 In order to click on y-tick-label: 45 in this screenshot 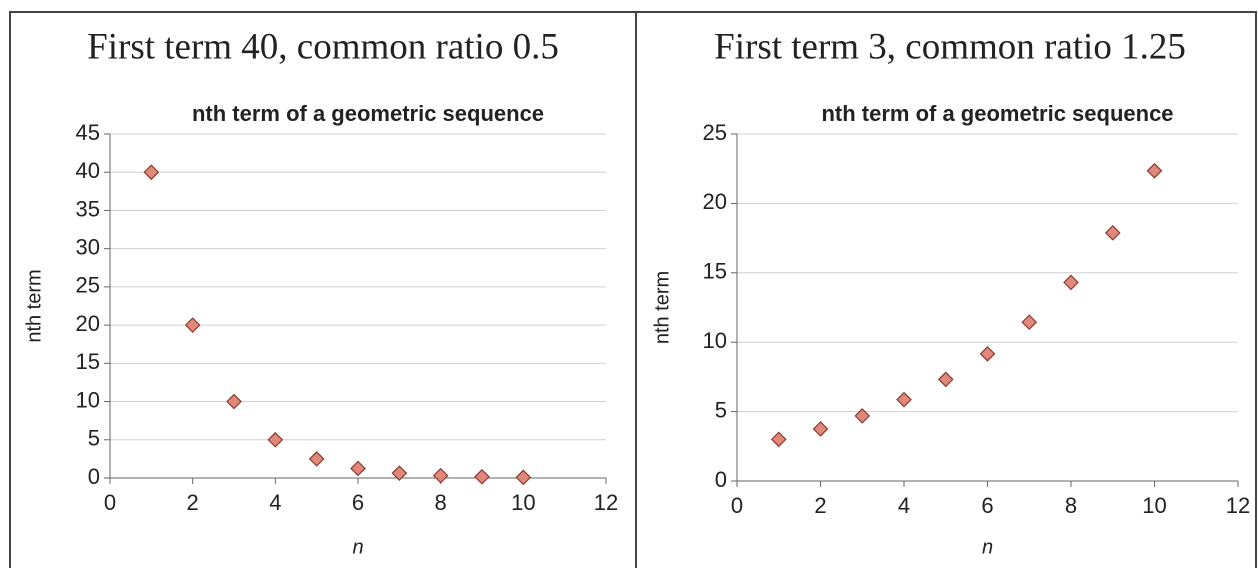, I will do `click(88, 132)`.